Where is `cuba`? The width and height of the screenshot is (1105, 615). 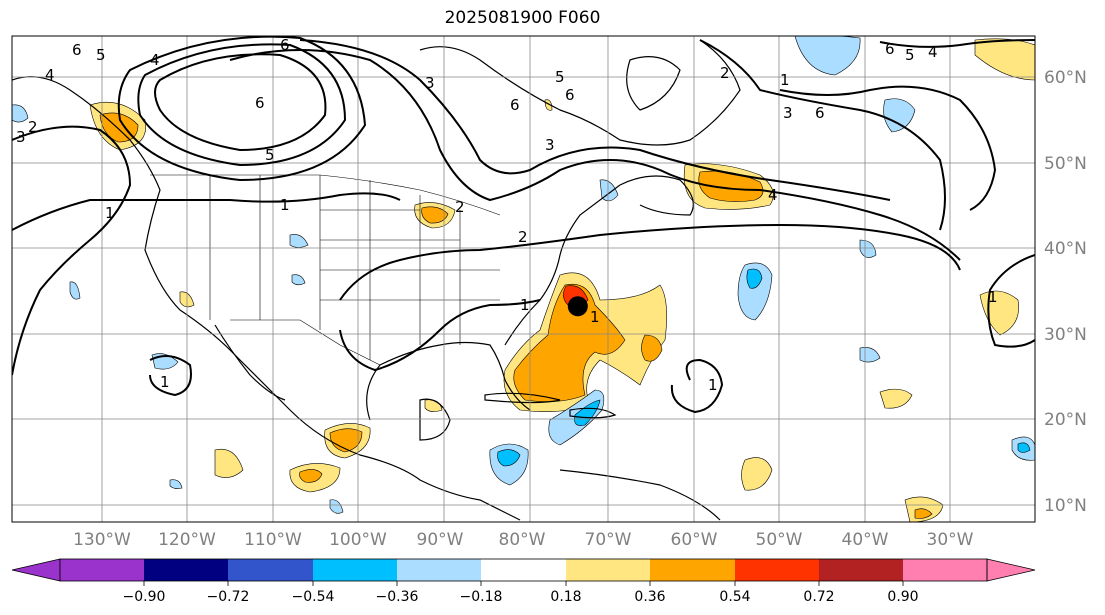
cuba is located at coordinates (522, 398).